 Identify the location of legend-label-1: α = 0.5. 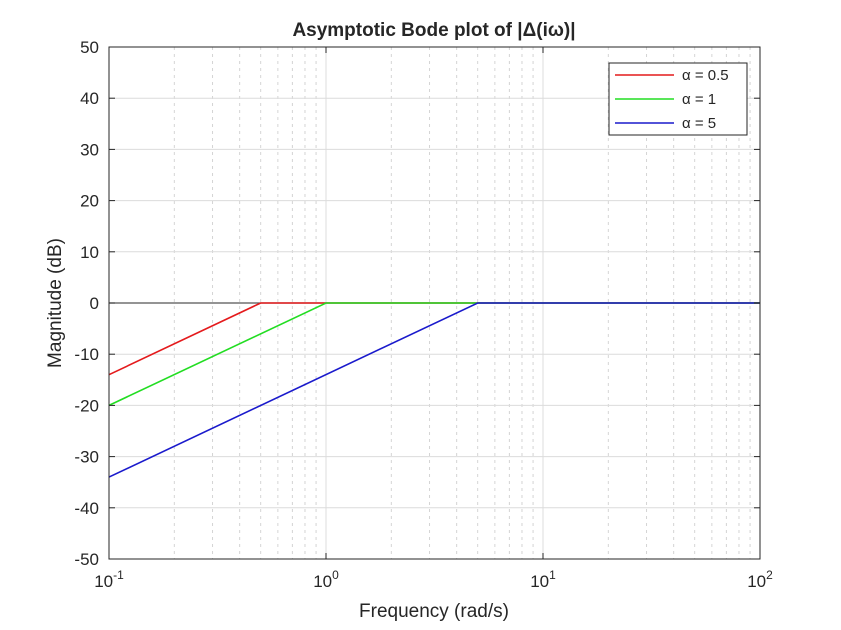
(705, 75).